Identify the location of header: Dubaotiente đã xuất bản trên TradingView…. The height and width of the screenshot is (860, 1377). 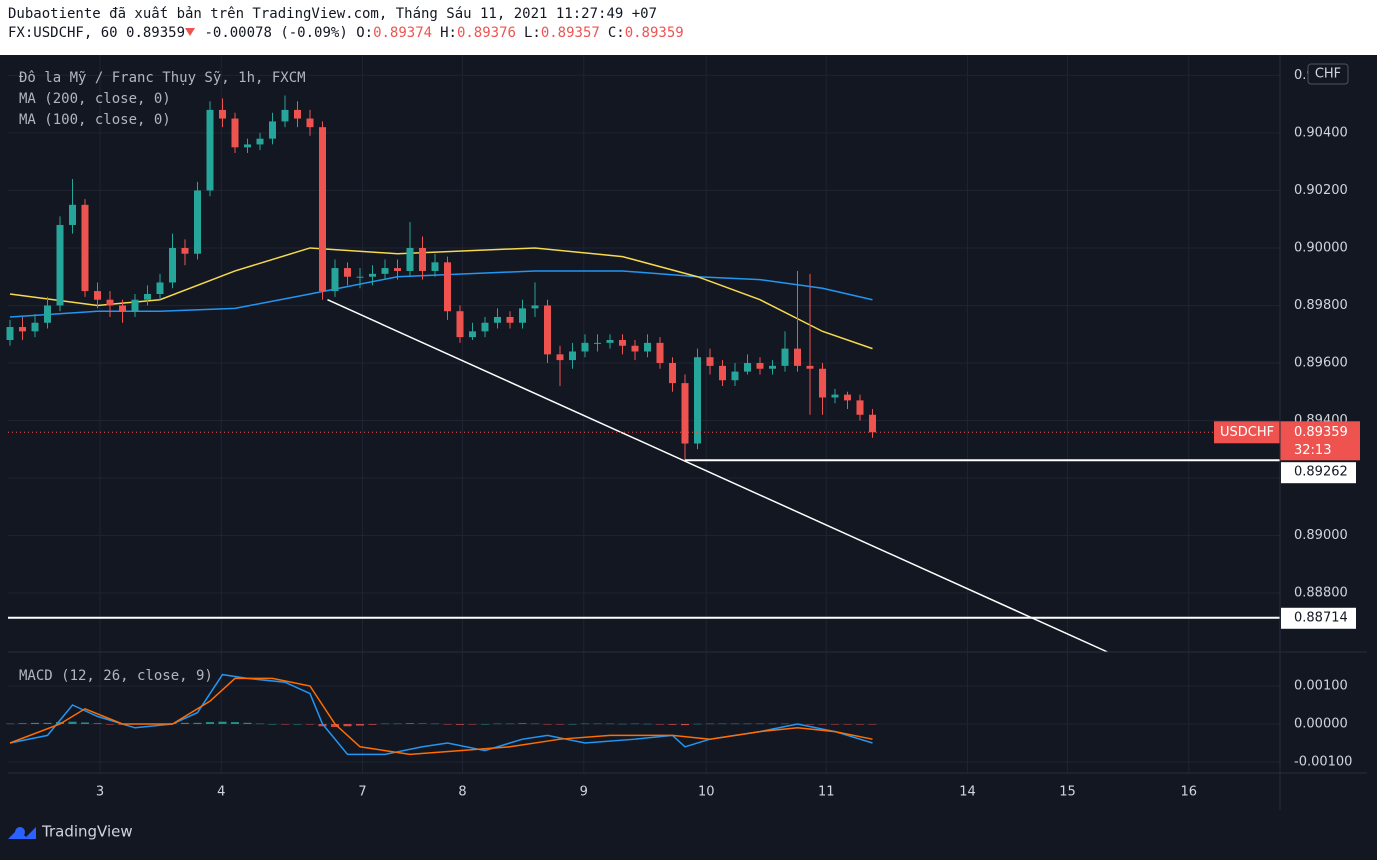
(688, 27).